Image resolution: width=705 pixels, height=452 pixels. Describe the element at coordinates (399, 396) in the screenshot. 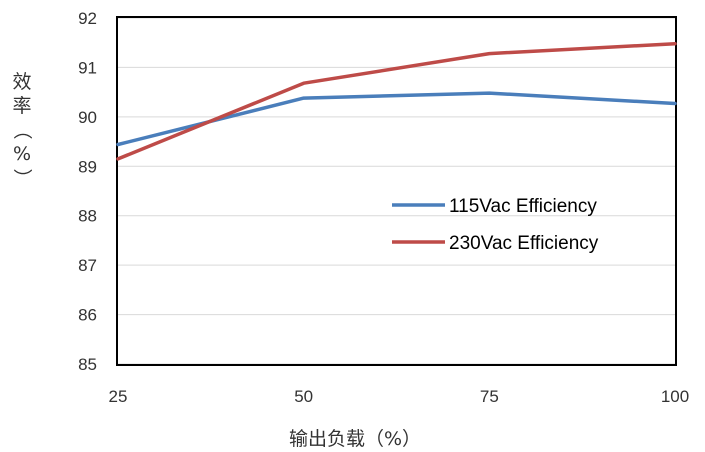

I see `x-axis-tick-labels: 25 50 75 100` at that location.